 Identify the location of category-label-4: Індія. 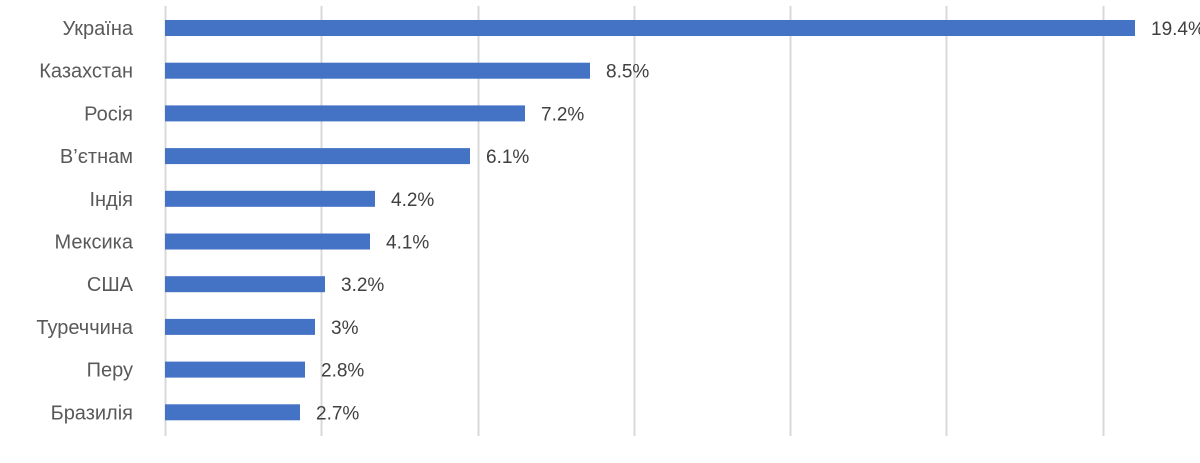
(111, 200).